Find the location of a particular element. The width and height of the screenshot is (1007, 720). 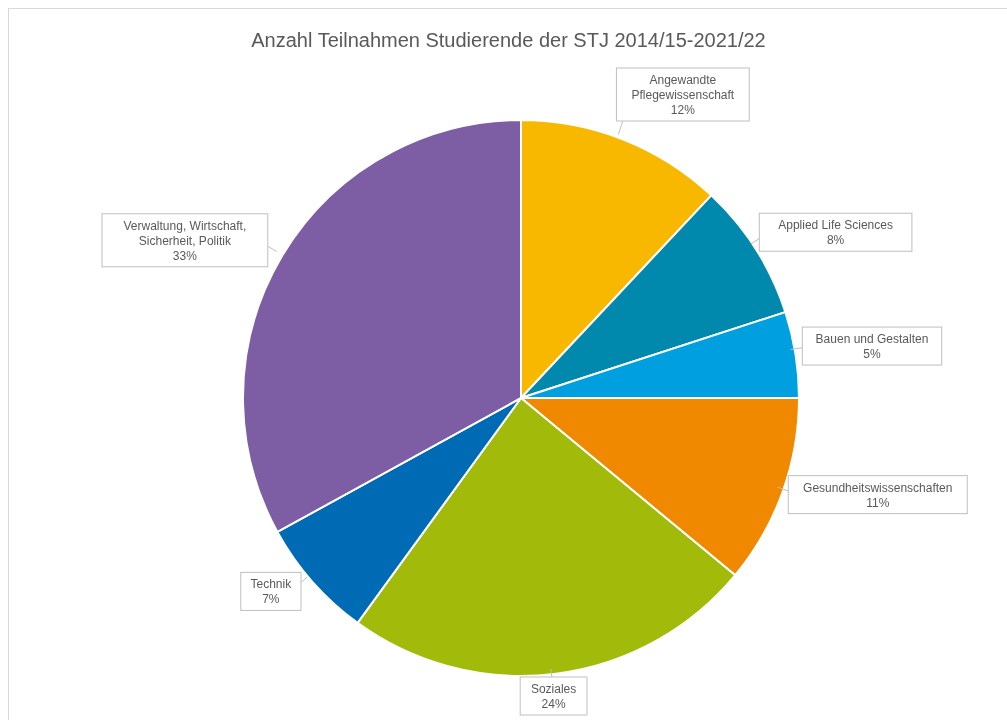

data-label: 33% is located at coordinates (185, 255).